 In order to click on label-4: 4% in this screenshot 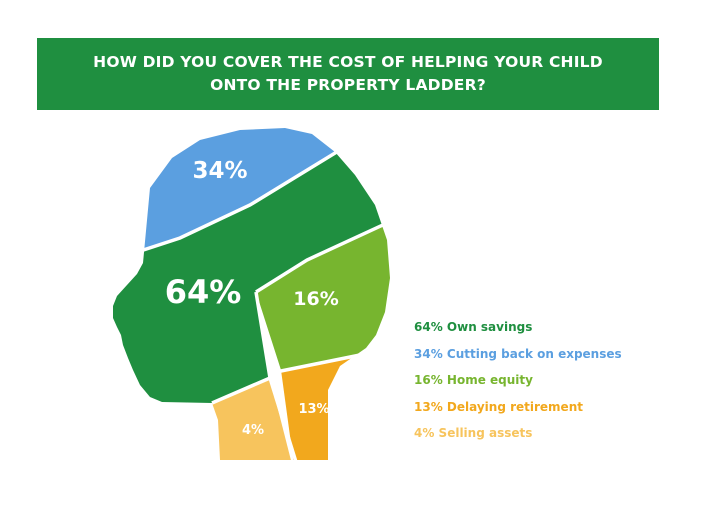, I will do `click(253, 430)`.